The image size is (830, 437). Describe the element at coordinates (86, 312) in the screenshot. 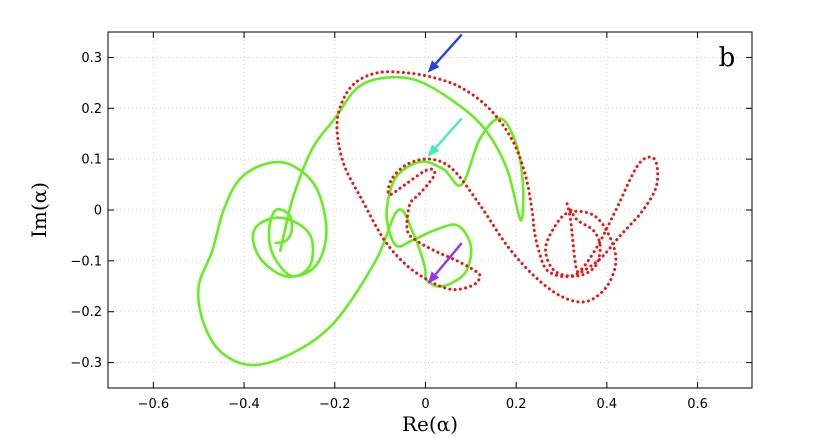

I see `y-tick-label: −0.2` at that location.